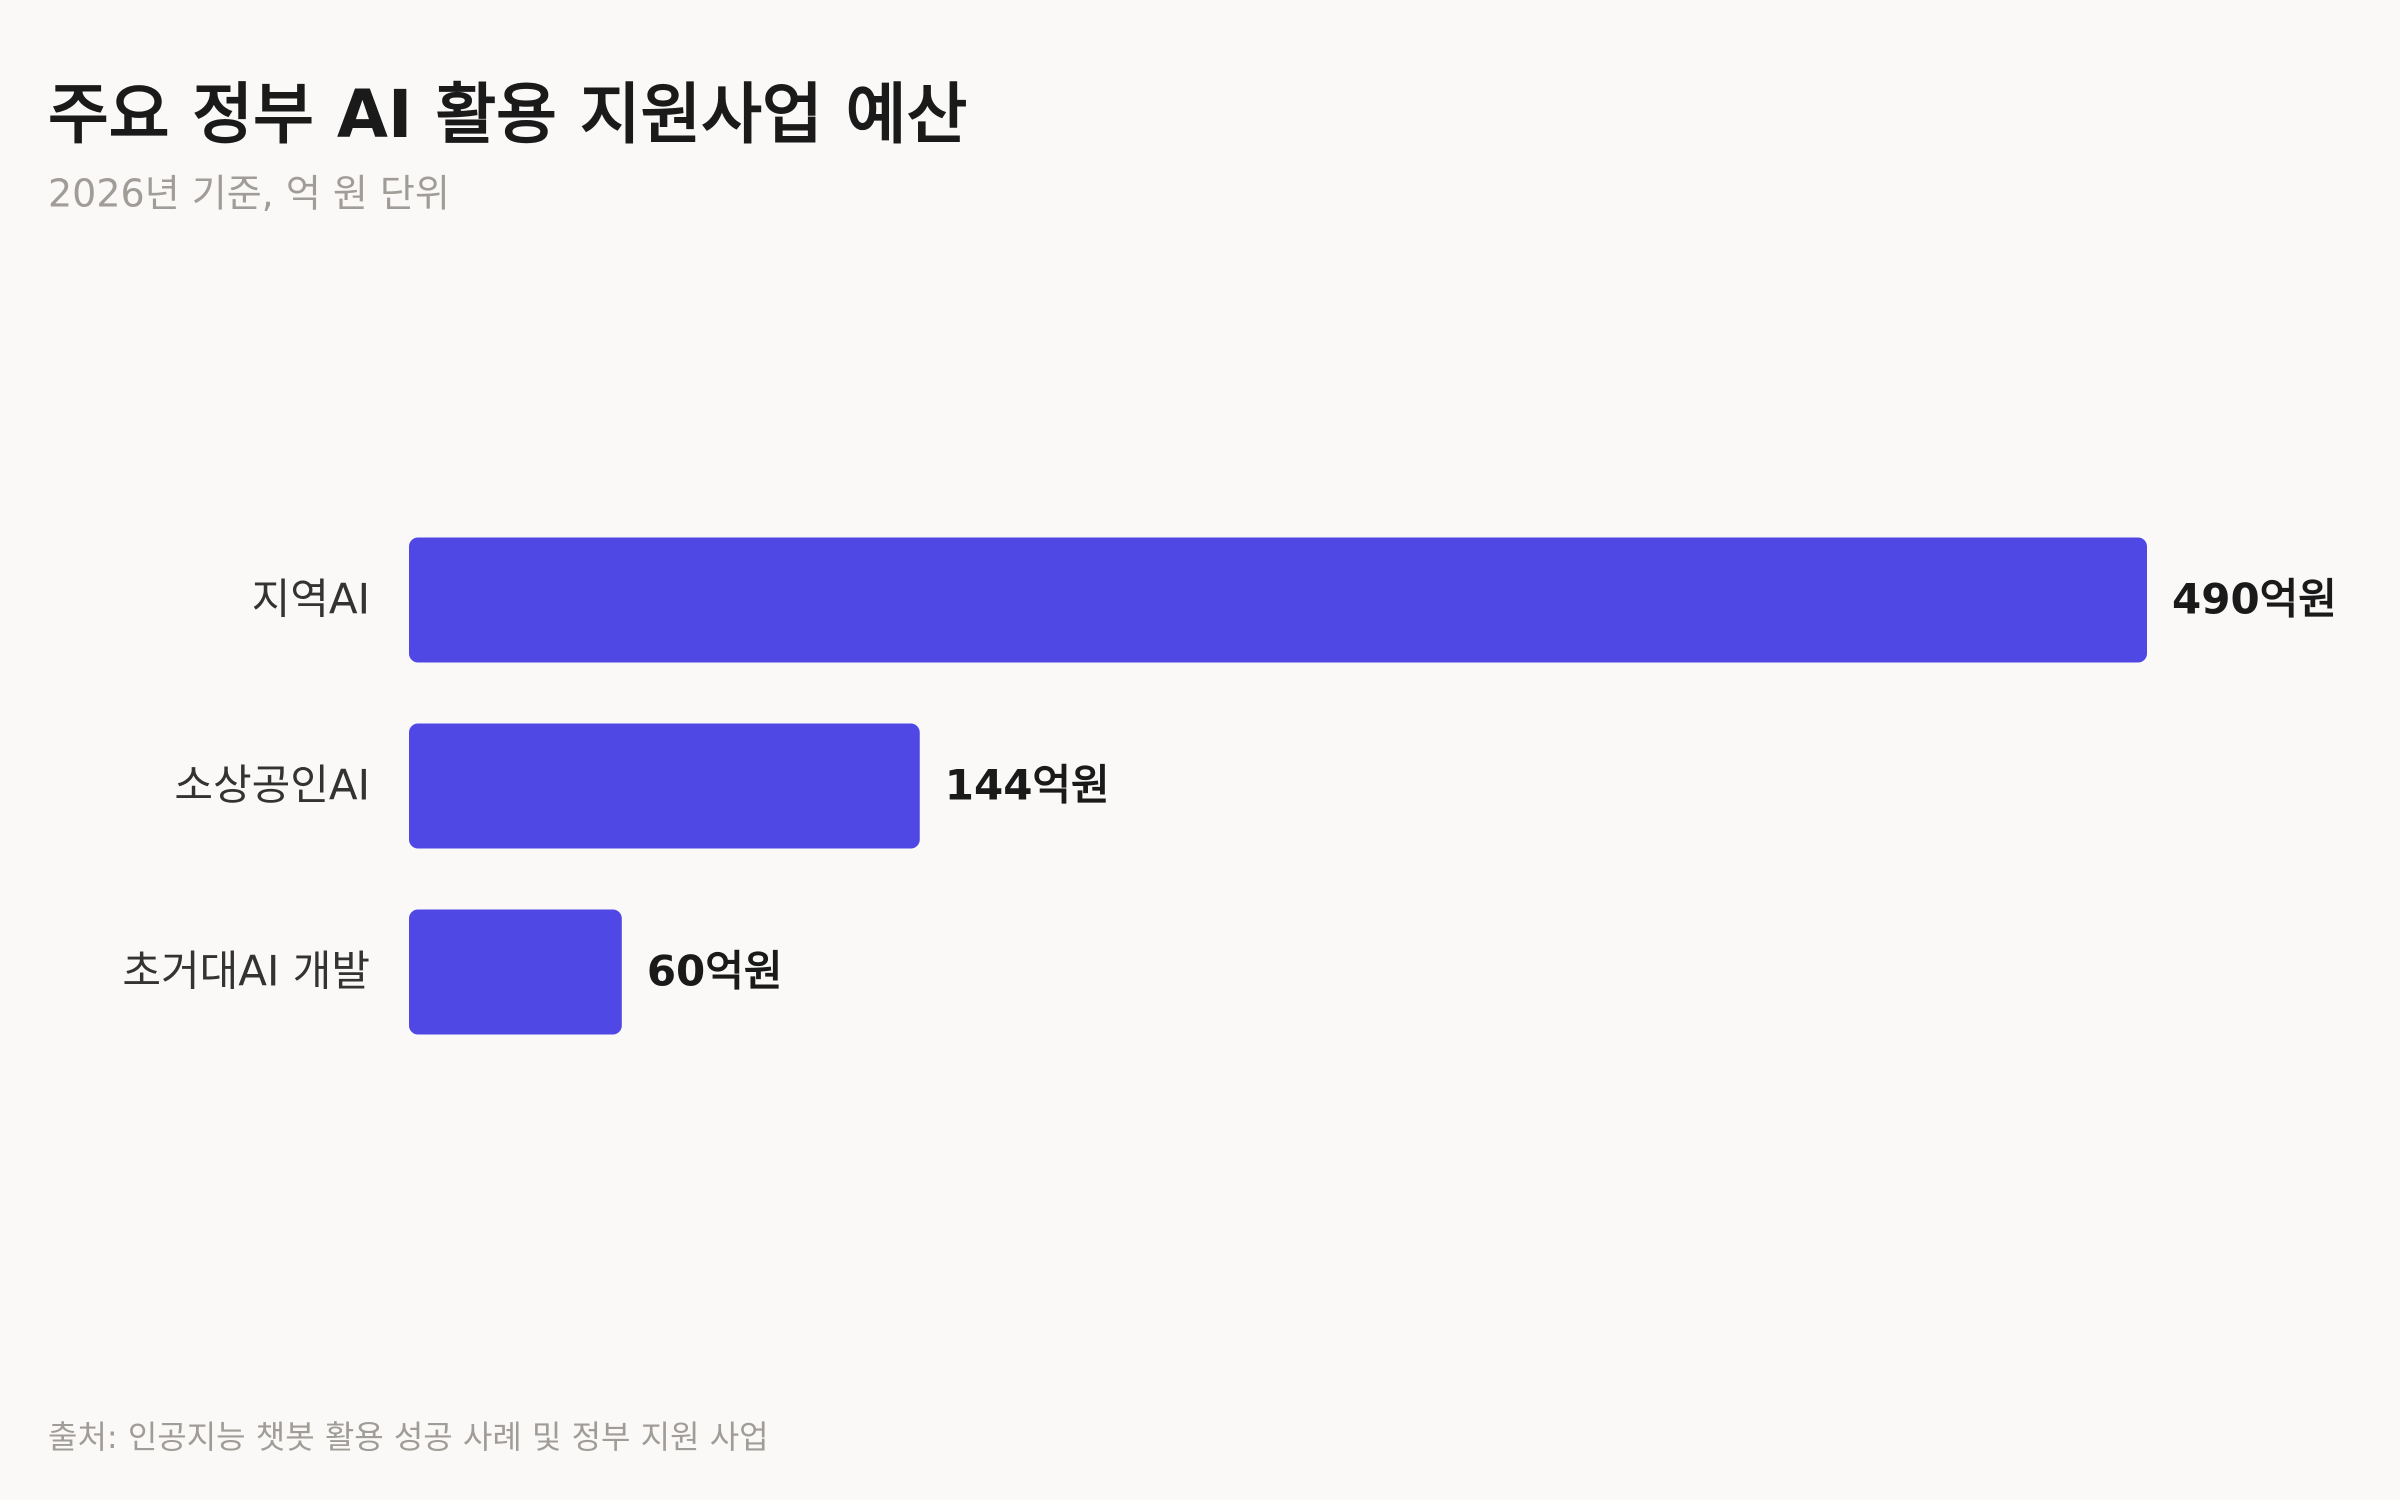 The image size is (2400, 1500). I want to click on value-label: 60억원, so click(715, 971).